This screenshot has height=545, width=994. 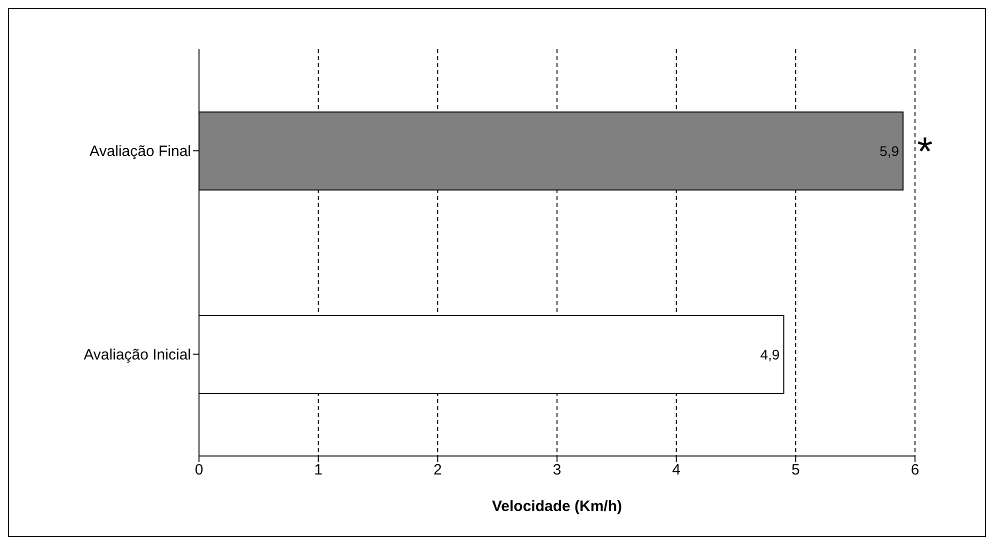 What do you see at coordinates (437, 470) in the screenshot?
I see `x-tick-label: 2` at bounding box center [437, 470].